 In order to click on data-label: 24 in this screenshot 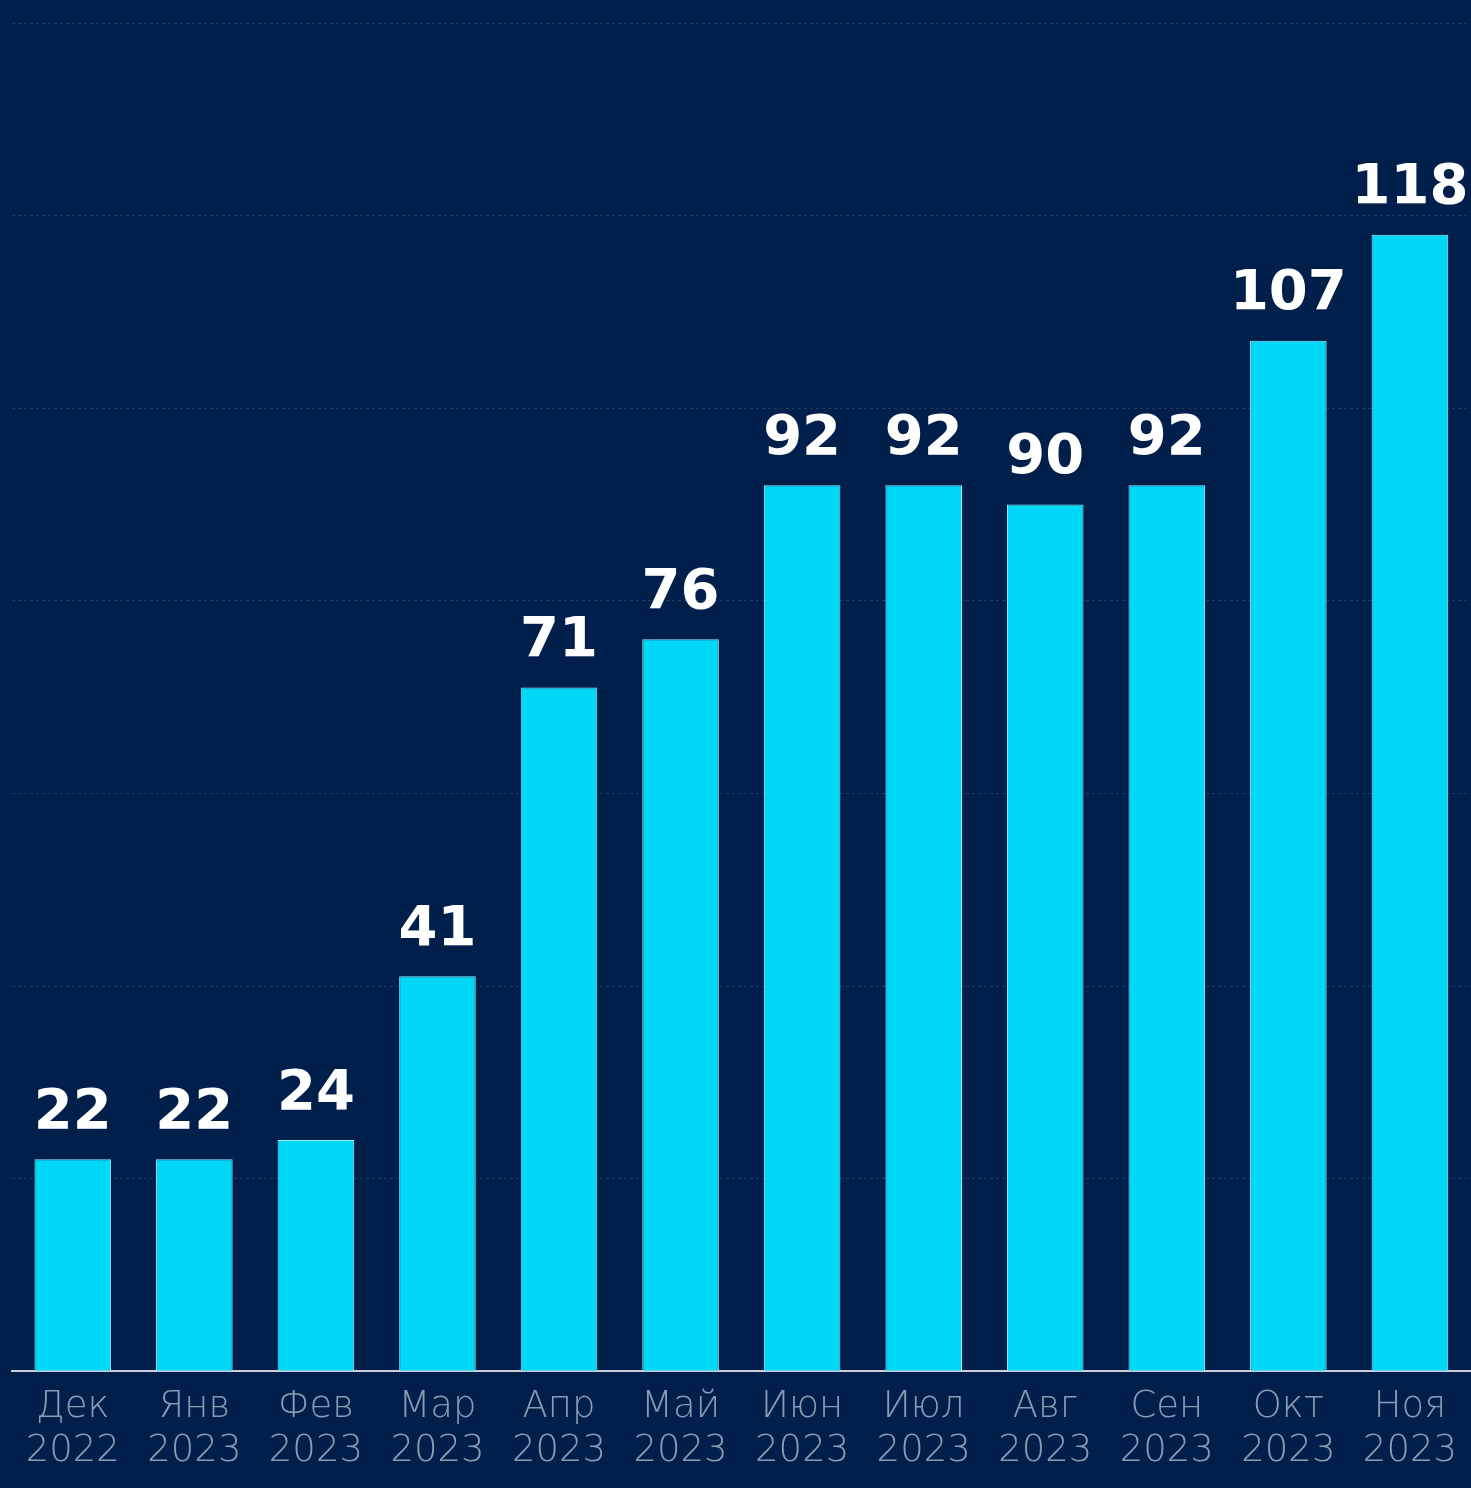, I will do `click(315, 1089)`.